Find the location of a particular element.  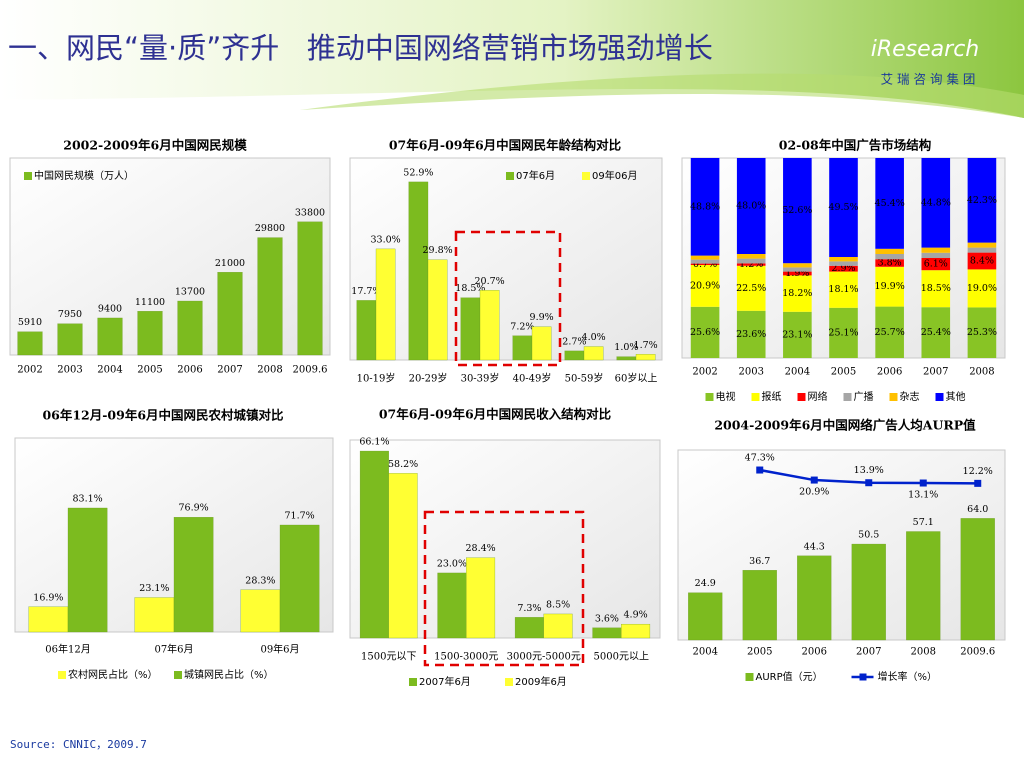

data-label: 18.5% is located at coordinates (470, 288).